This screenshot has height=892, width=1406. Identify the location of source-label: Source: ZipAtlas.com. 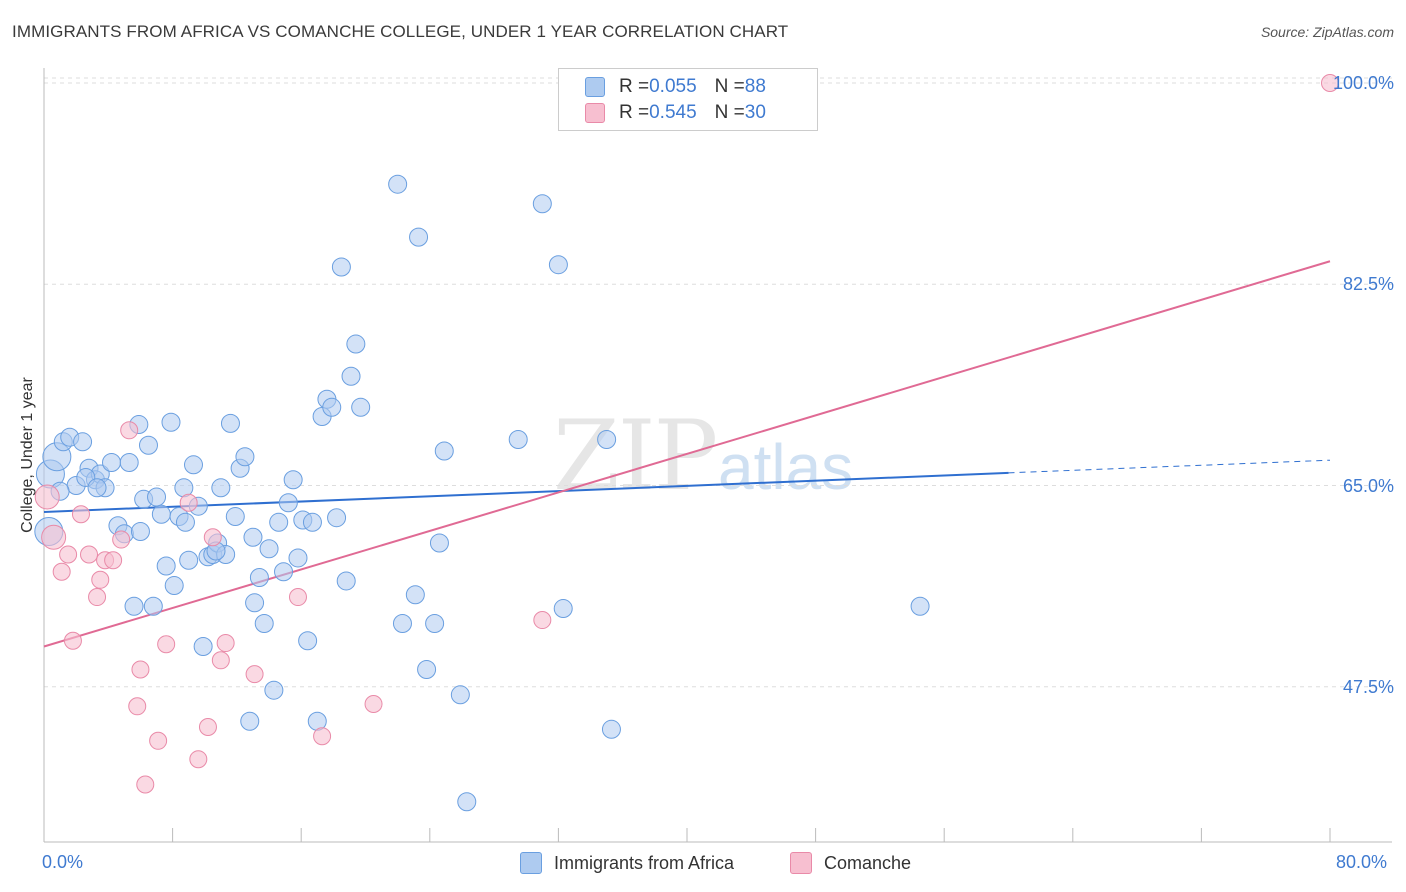
(1327, 32).